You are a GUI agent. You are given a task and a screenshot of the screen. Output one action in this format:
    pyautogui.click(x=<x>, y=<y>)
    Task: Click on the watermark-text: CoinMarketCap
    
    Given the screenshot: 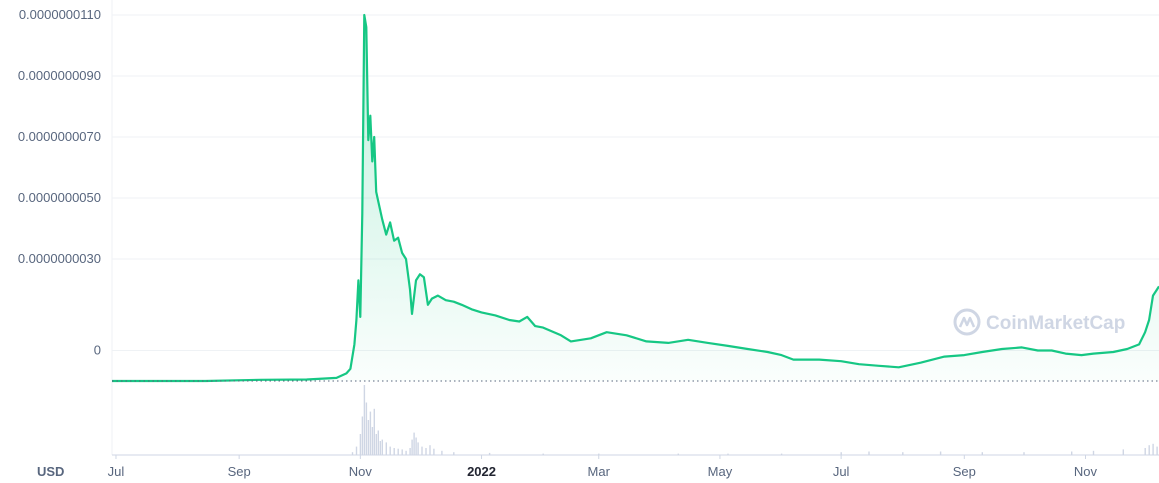 What is the action you would take?
    pyautogui.click(x=1055, y=323)
    